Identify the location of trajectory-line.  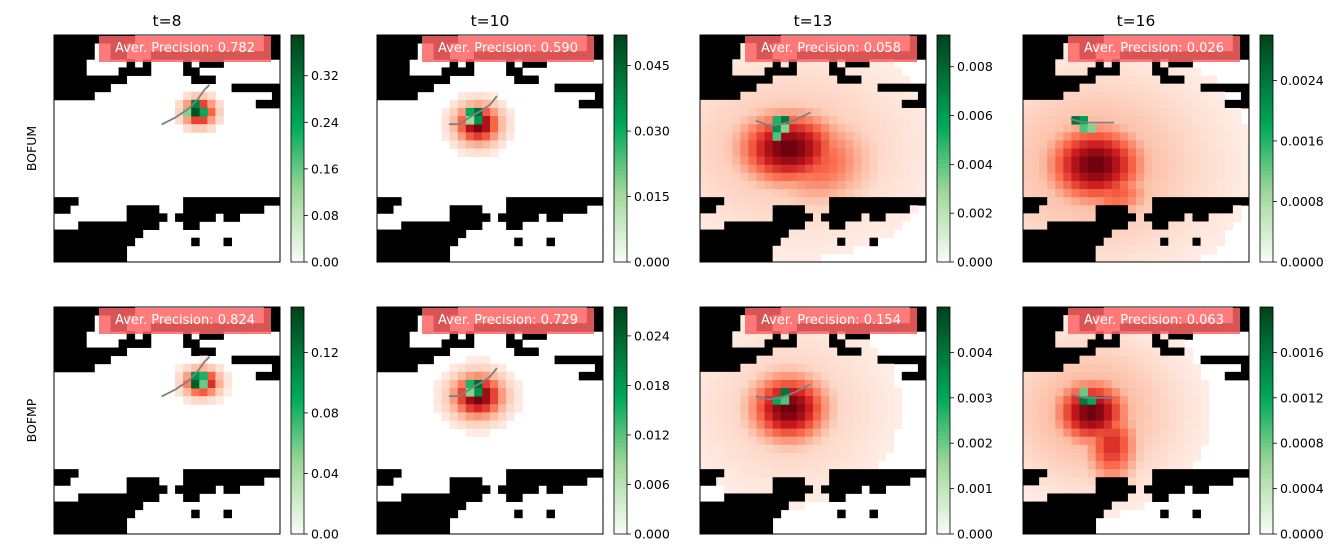
(473, 382).